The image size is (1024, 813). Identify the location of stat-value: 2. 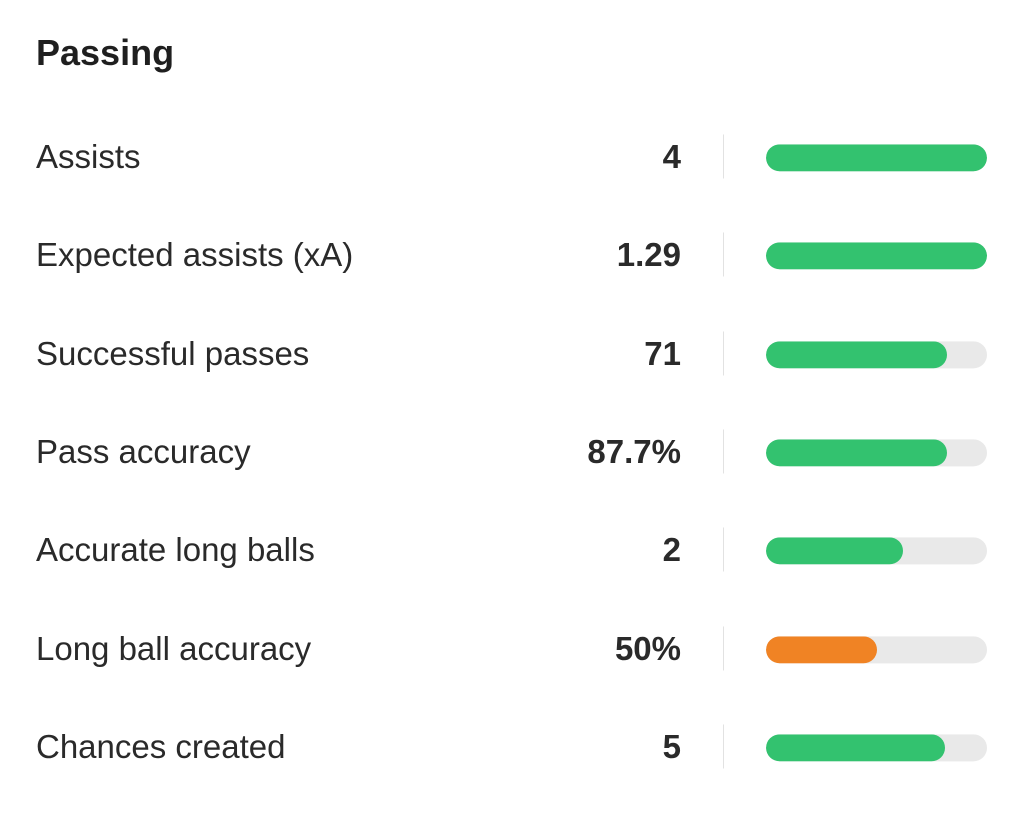
(671, 550).